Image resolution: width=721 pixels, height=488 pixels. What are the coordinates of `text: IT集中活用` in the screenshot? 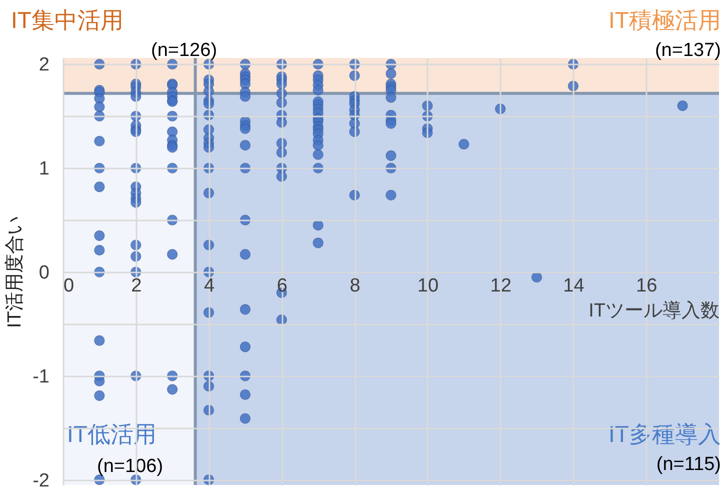 It's located at (67, 20).